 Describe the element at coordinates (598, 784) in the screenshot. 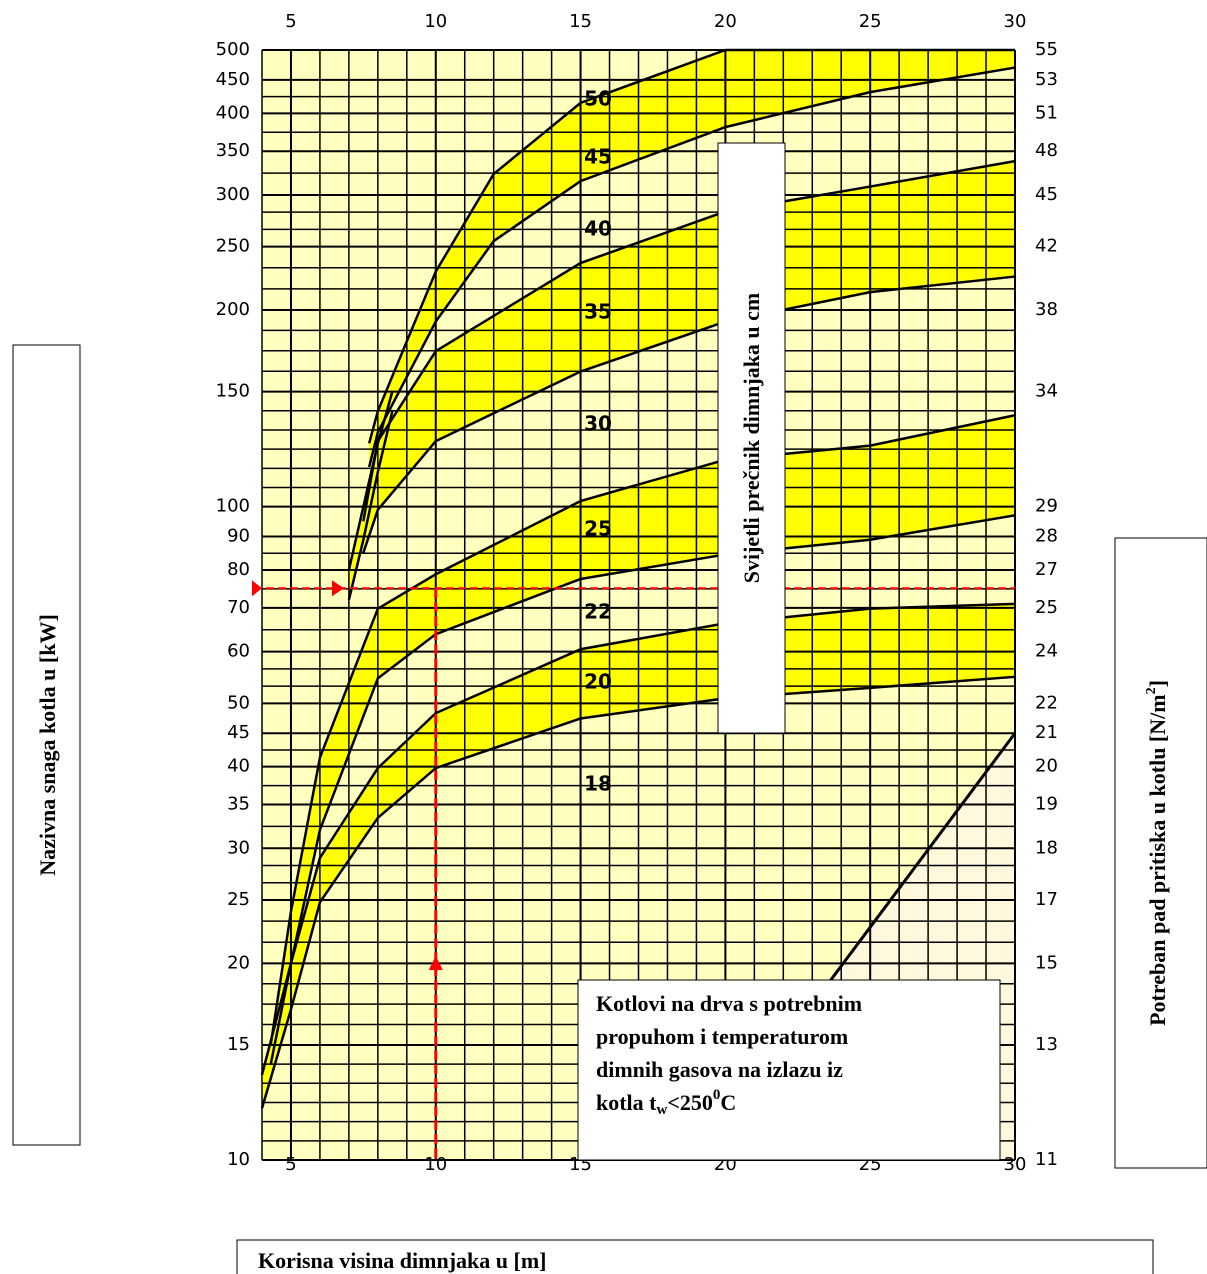

I see `diameter-label: 18` at that location.